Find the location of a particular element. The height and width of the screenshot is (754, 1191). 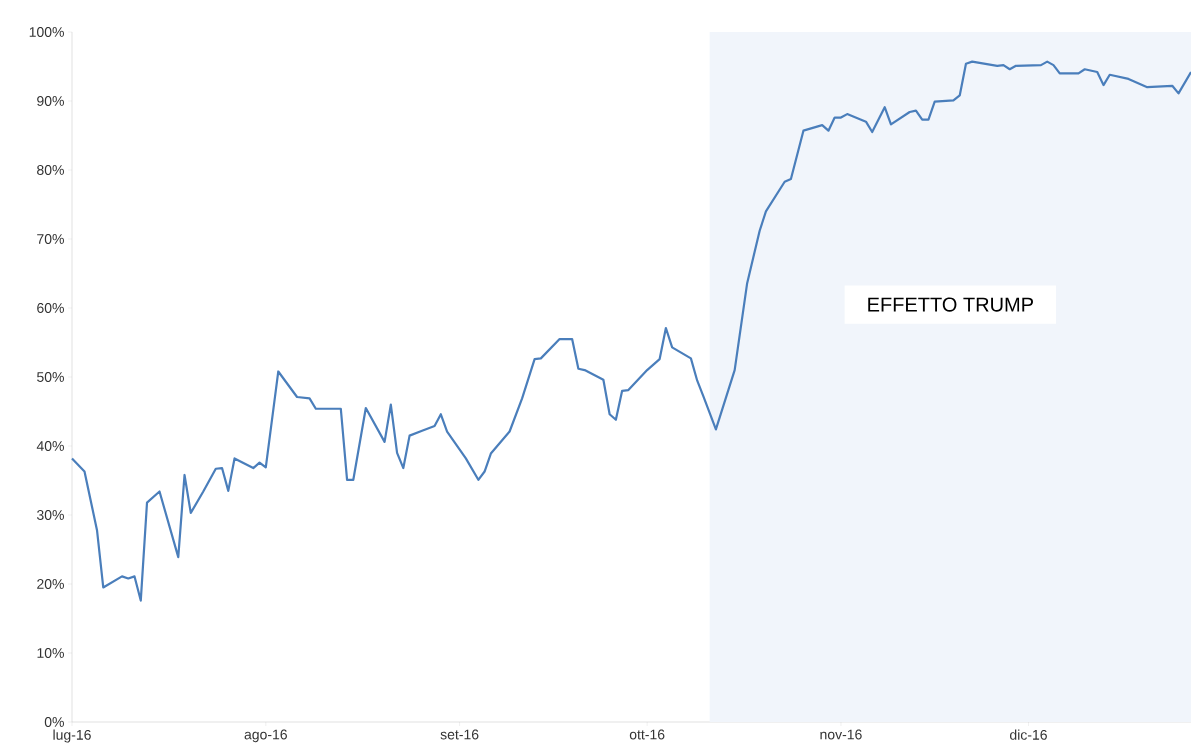

y-tick-label: 30% is located at coordinates (50, 515).